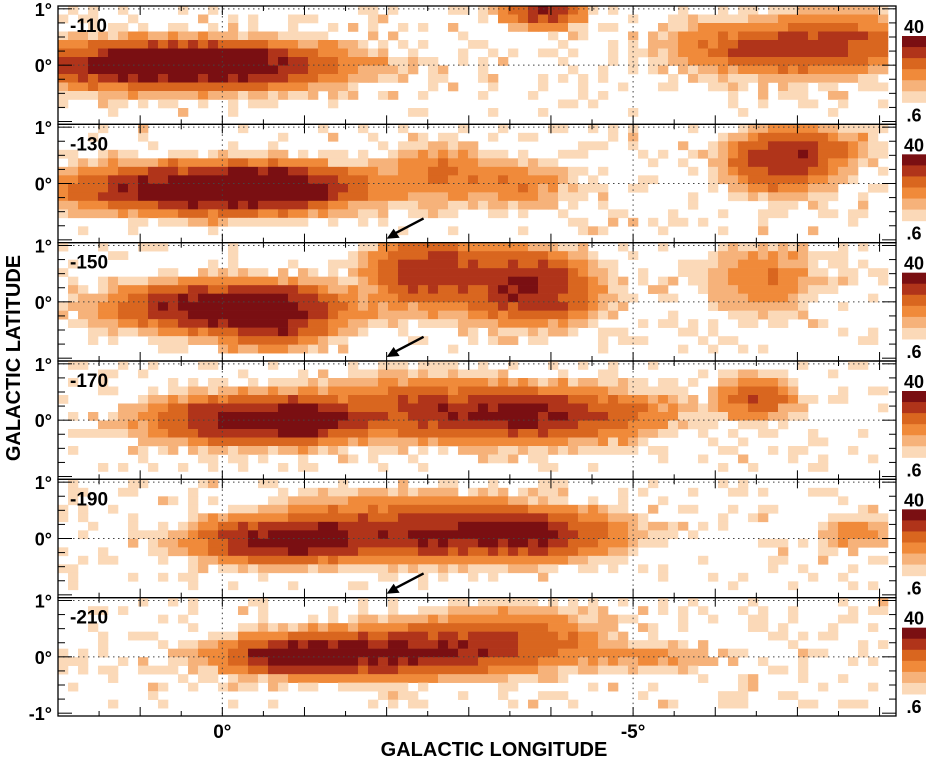 Image resolution: width=928 pixels, height=763 pixels. I want to click on colorbar-swatch, so click(914, 75).